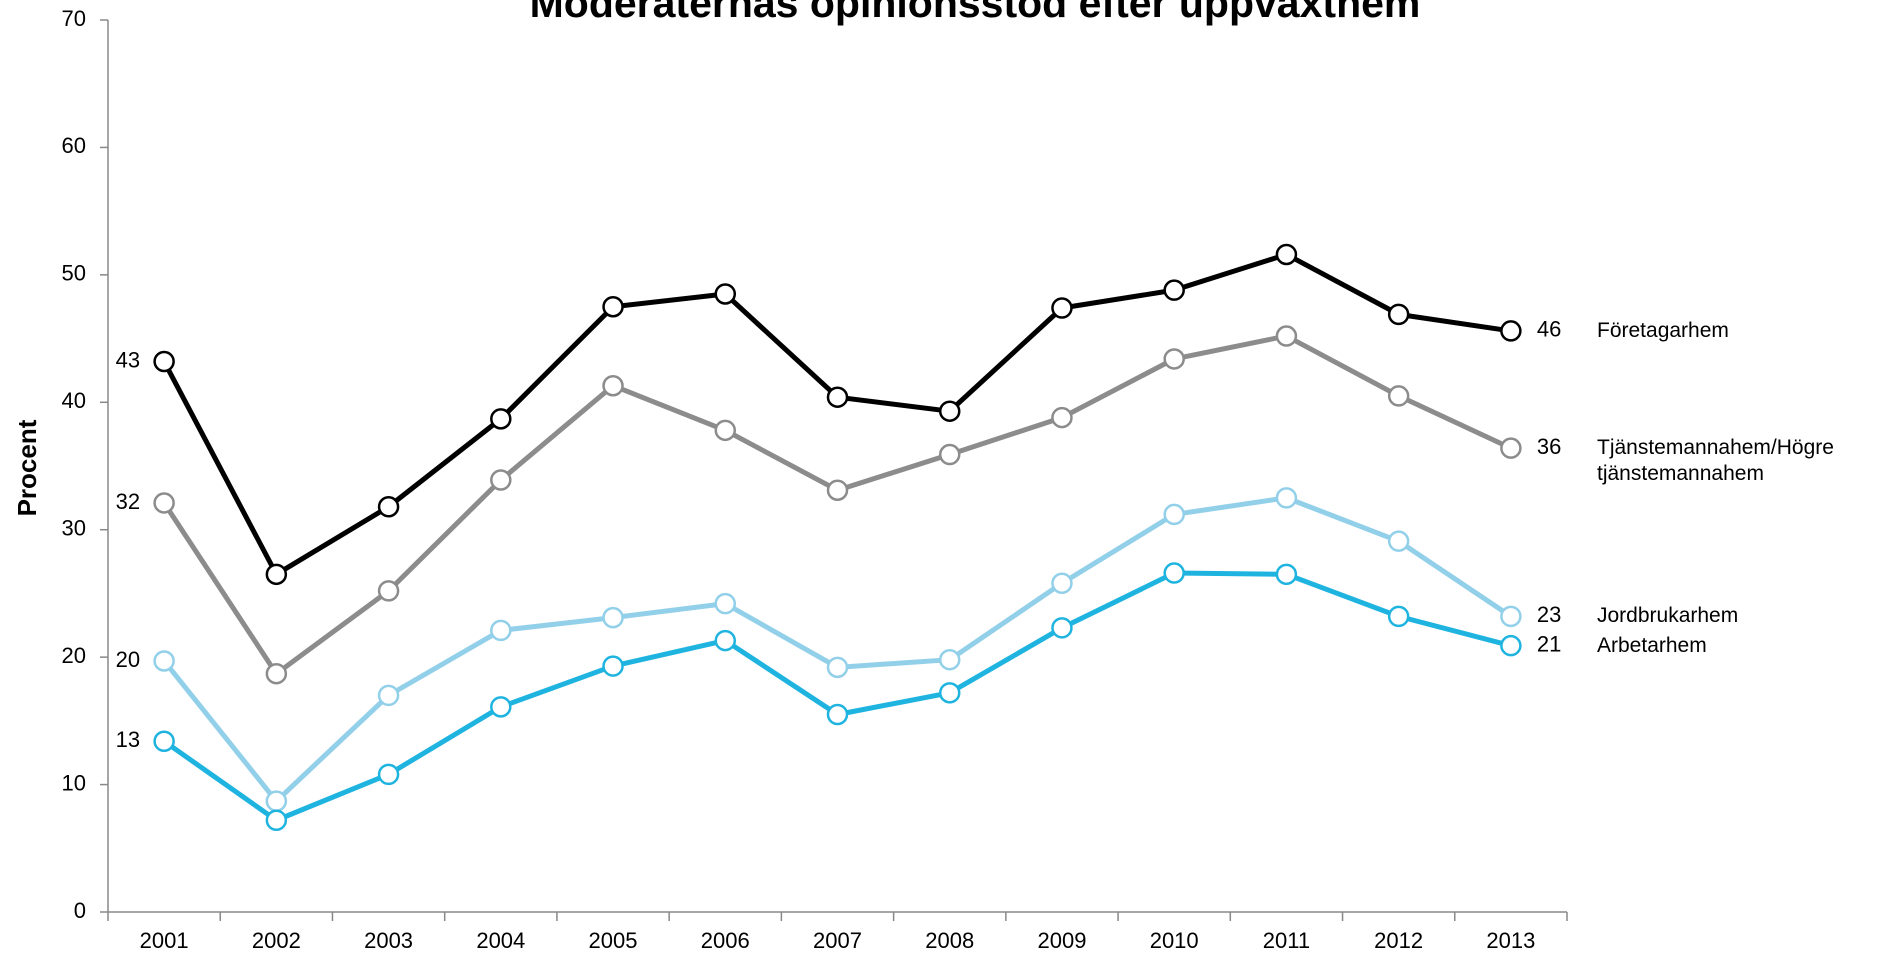  Describe the element at coordinates (164, 940) in the screenshot. I see `x-tick-label: 2001` at that location.